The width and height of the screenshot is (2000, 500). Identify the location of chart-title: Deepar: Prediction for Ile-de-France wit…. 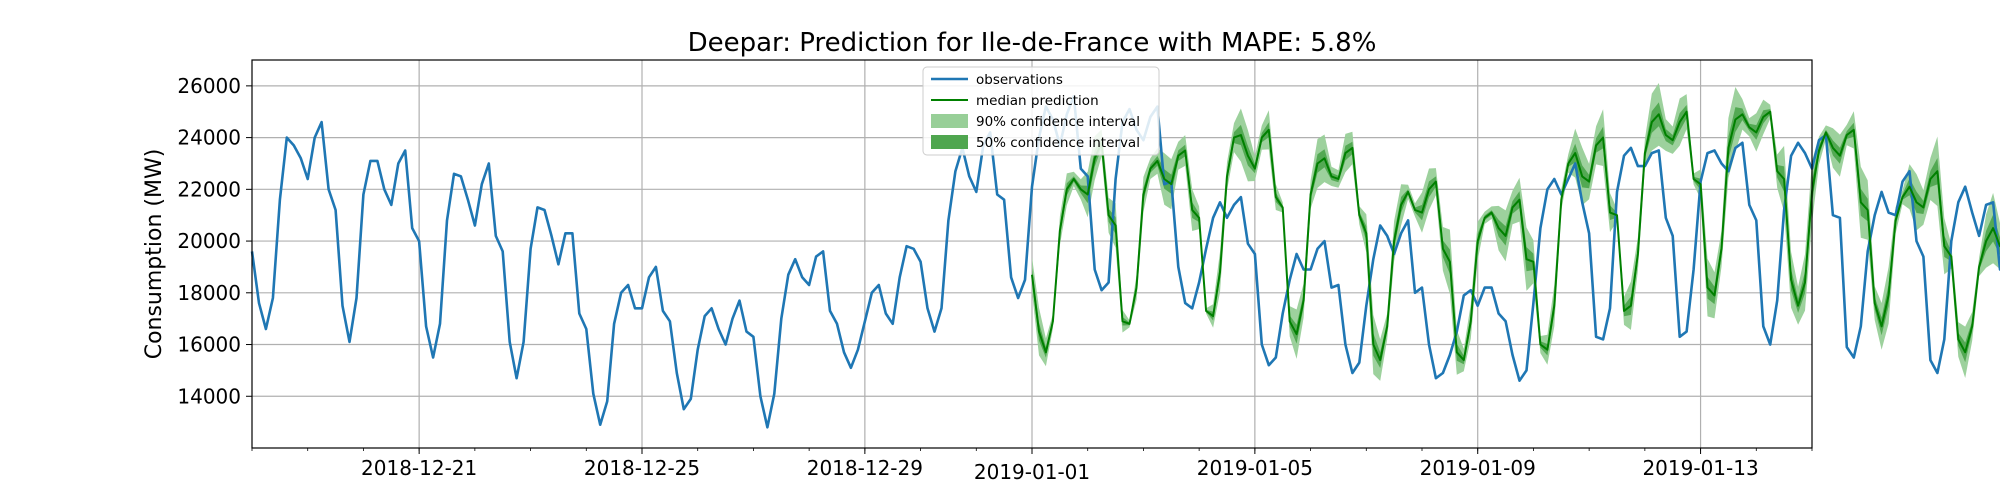
(1032, 43).